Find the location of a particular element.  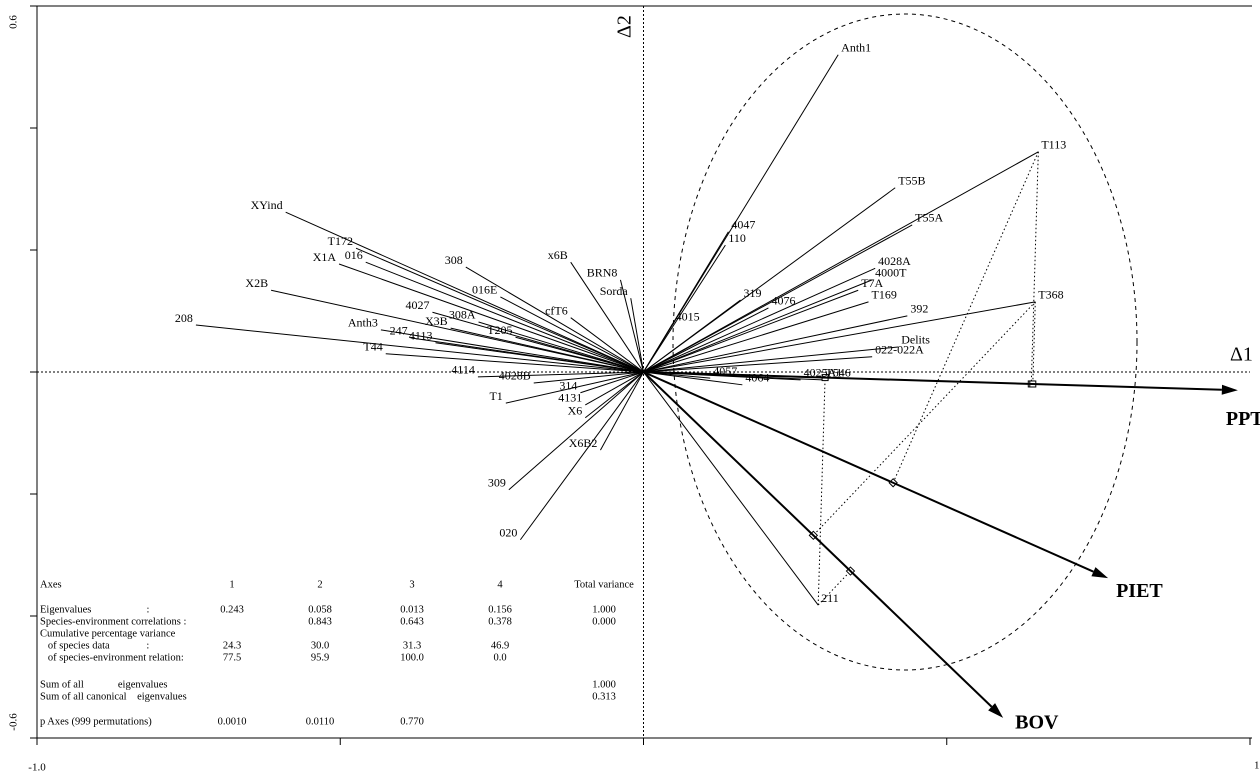

species-label: x6B is located at coordinates (558, 255).